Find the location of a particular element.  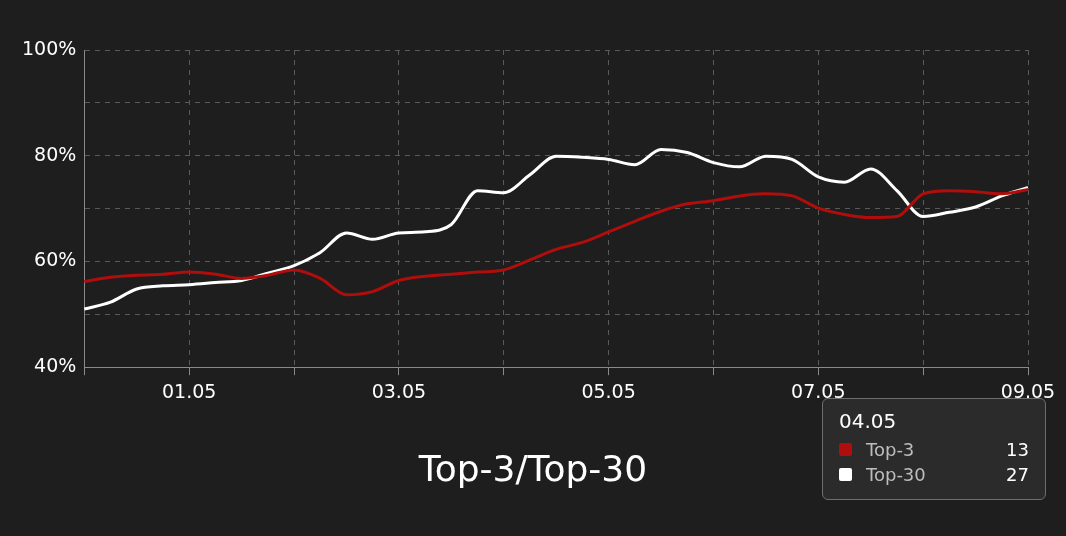

x-tick-label: 03.05 is located at coordinates (399, 390).